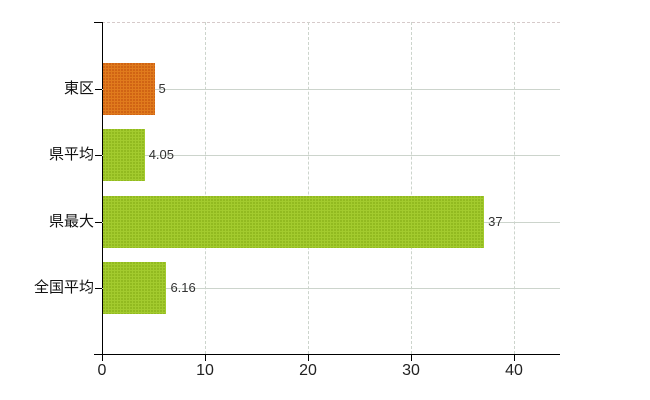  Describe the element at coordinates (102, 188) in the screenshot. I see `y-axis` at that location.